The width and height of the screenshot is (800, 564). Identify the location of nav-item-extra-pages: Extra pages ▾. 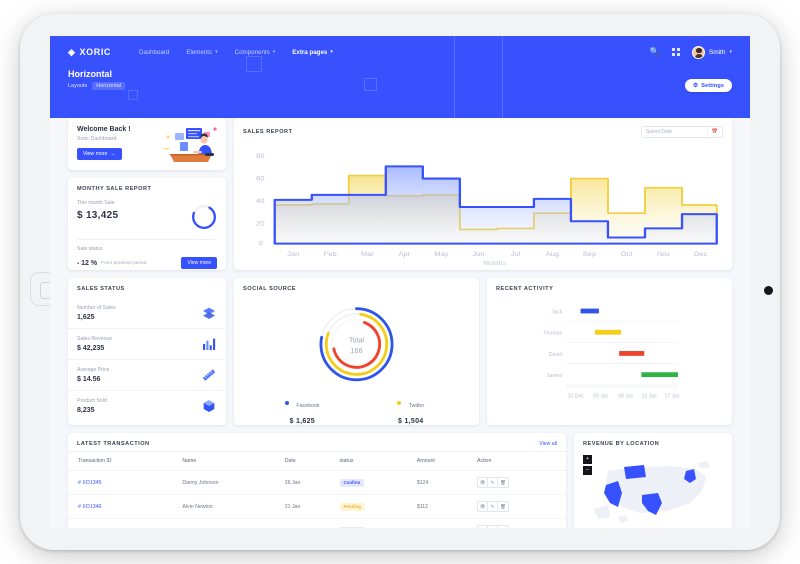
(312, 52).